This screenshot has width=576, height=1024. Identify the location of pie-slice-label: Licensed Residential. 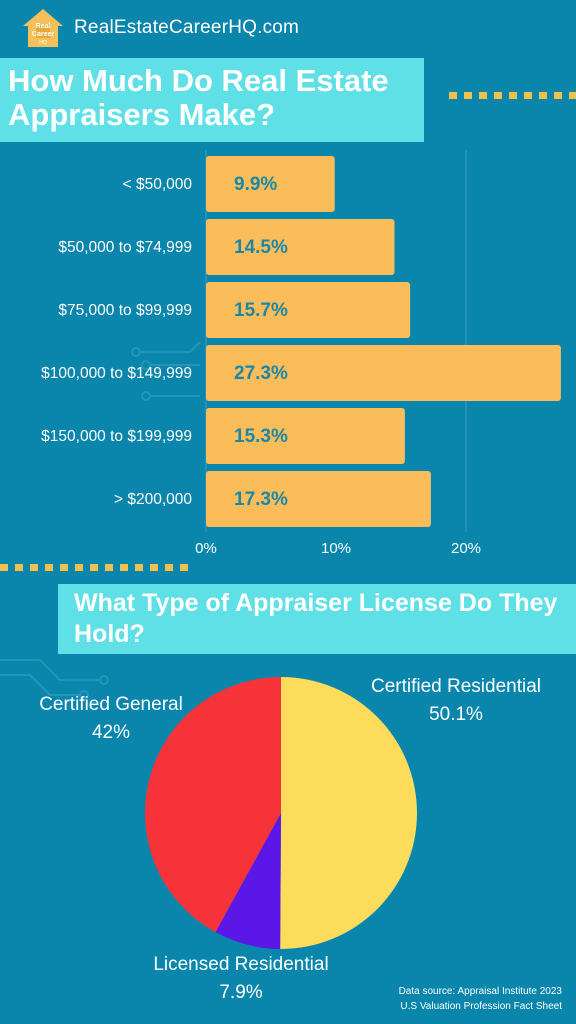
(240, 964).